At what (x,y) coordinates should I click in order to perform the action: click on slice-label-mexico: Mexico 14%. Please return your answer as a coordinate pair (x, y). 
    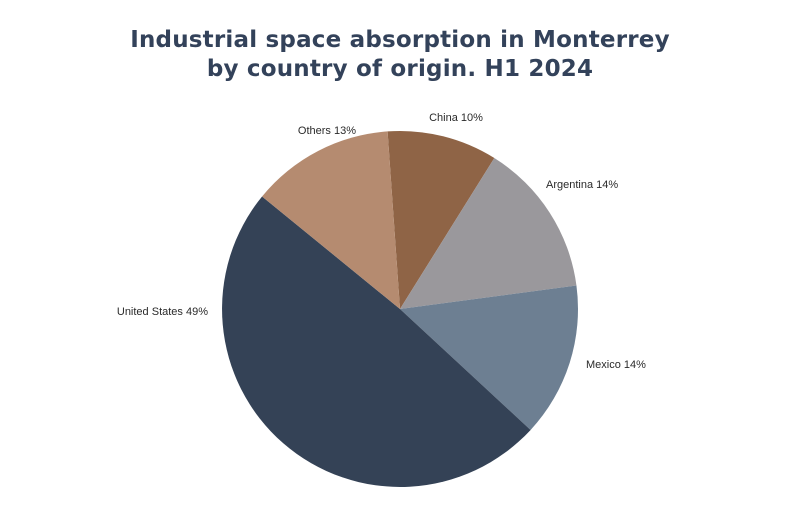
    Looking at the image, I should click on (616, 365).